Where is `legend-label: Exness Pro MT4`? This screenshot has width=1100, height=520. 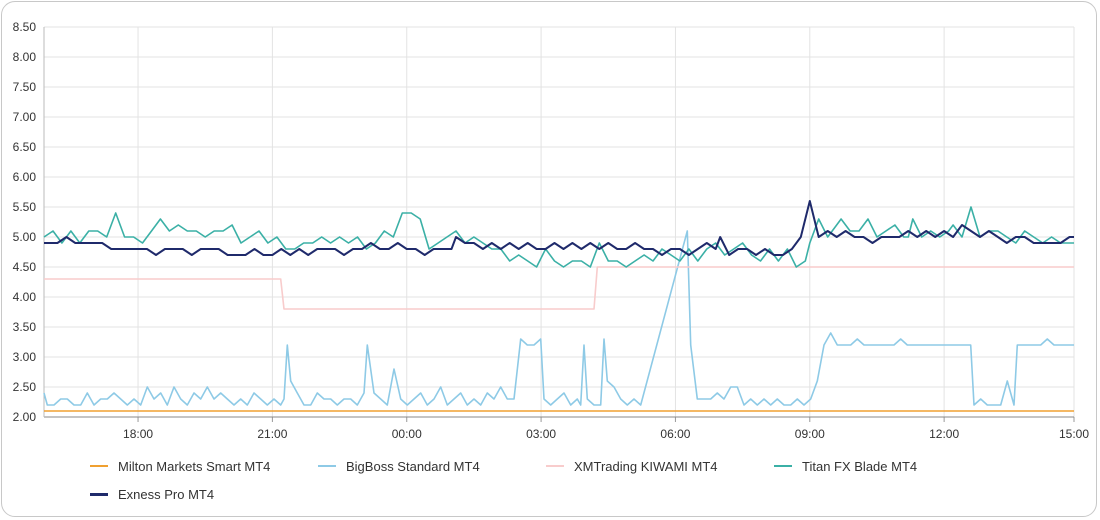
legend-label: Exness Pro MT4 is located at coordinates (166, 494).